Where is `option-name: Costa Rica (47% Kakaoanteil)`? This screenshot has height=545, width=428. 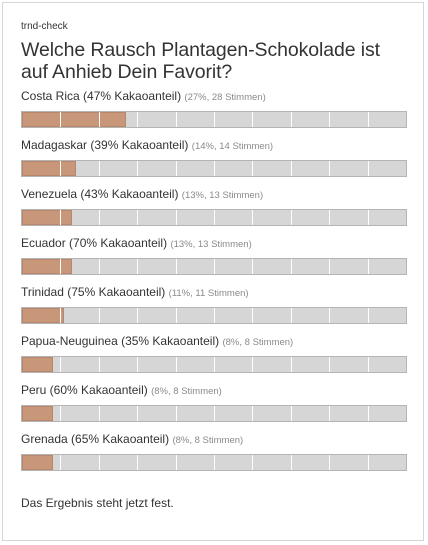
option-name: Costa Rica (47% Kakaoanteil) is located at coordinates (101, 96).